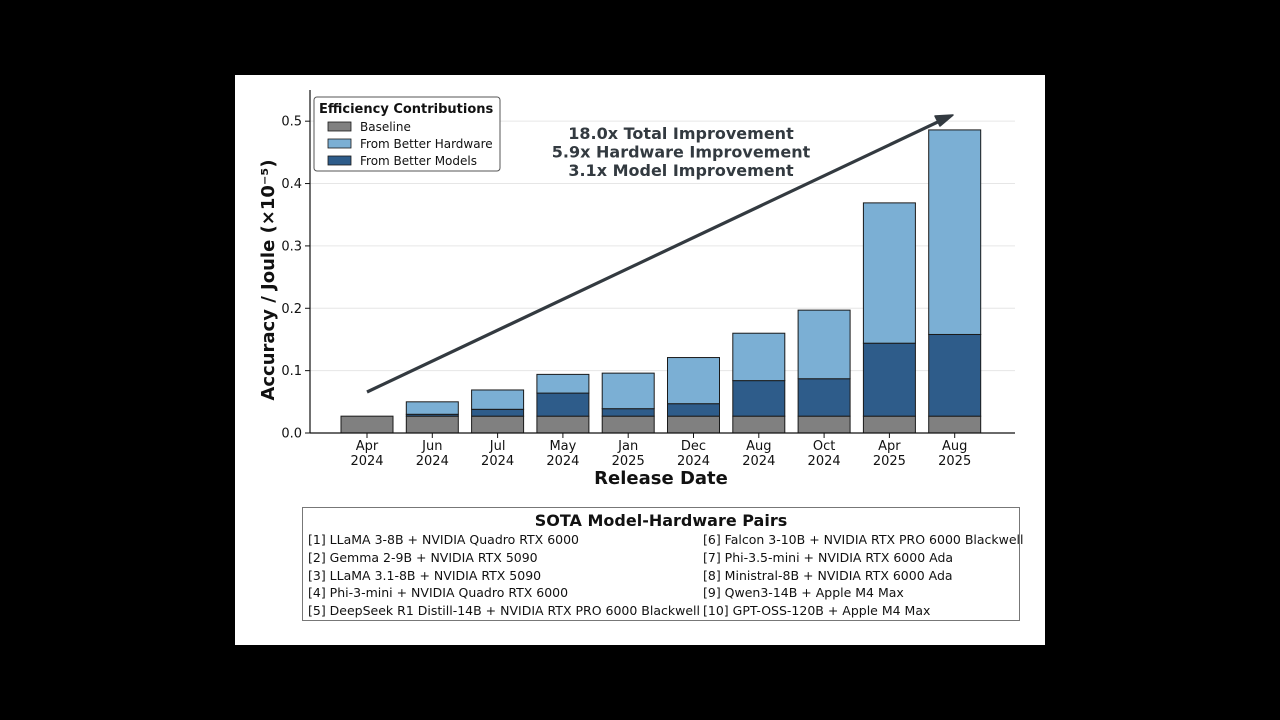 The image size is (1280, 720). What do you see at coordinates (817, 611) in the screenshot?
I see `pair-item: [10] GPT-OSS-120B + Apple M4 Max` at bounding box center [817, 611].